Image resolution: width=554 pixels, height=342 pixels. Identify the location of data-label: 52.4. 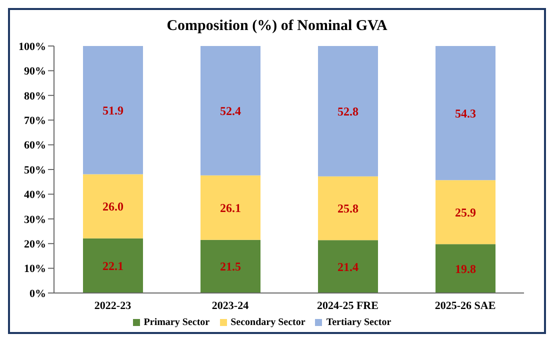
(230, 111).